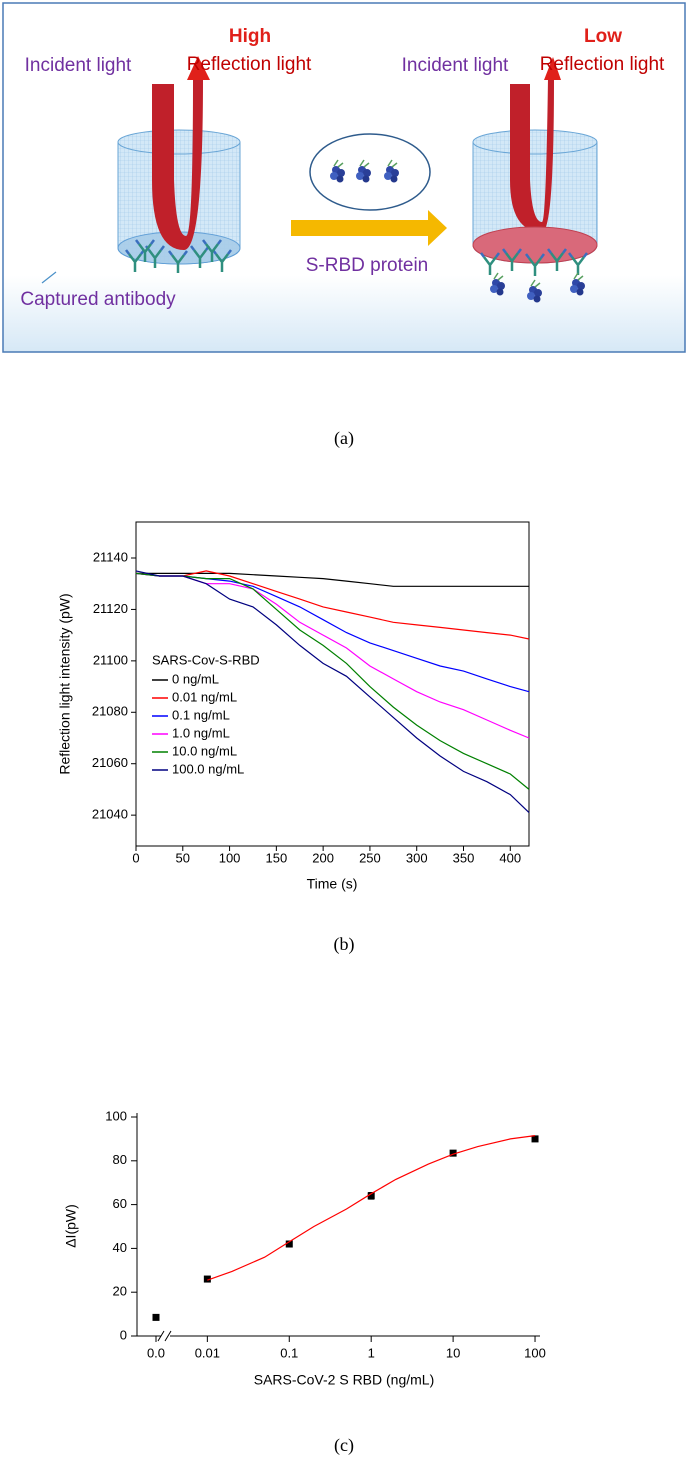 This screenshot has height=1465, width=688. Describe the element at coordinates (535, 245) in the screenshot. I see `binding-layer` at that location.